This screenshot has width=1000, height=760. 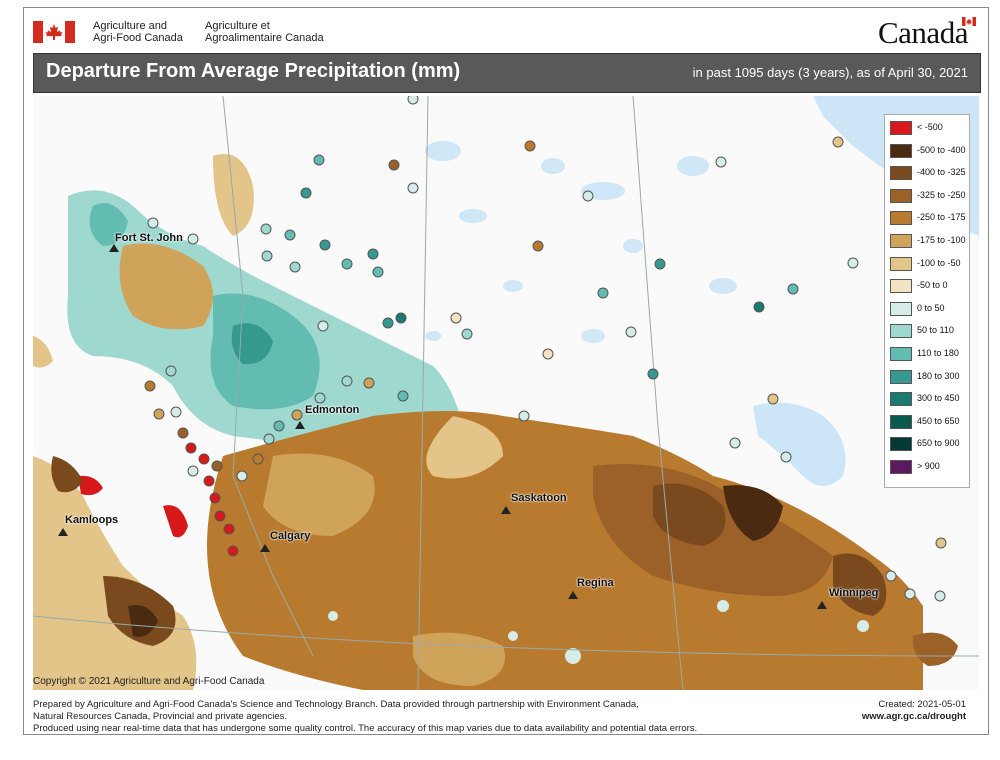 I want to click on dept-fr-line2: Agroalimentaire Canada, so click(x=264, y=38).